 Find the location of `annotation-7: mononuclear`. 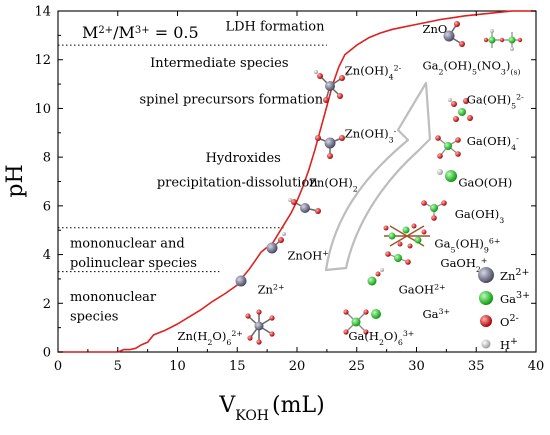

annotation-7: mononuclear is located at coordinates (113, 297).